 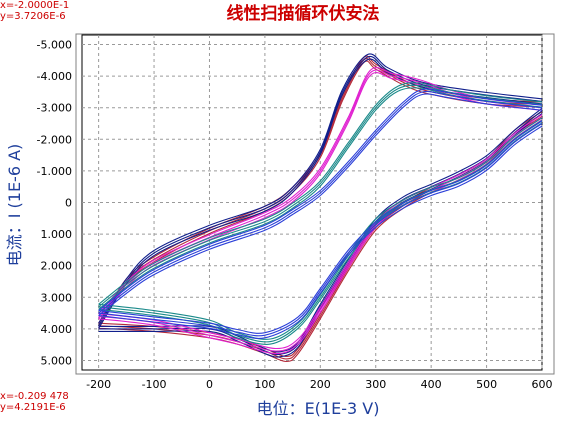 I want to click on x-tick-label: 600, so click(x=542, y=384).